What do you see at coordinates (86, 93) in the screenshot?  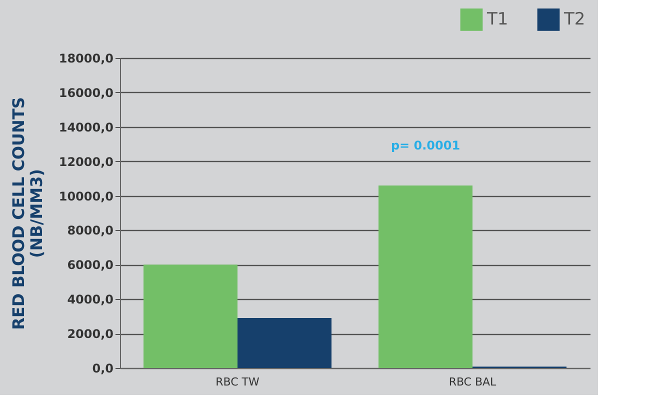 I see `y-tick-label: 16000,0` at bounding box center [86, 93].